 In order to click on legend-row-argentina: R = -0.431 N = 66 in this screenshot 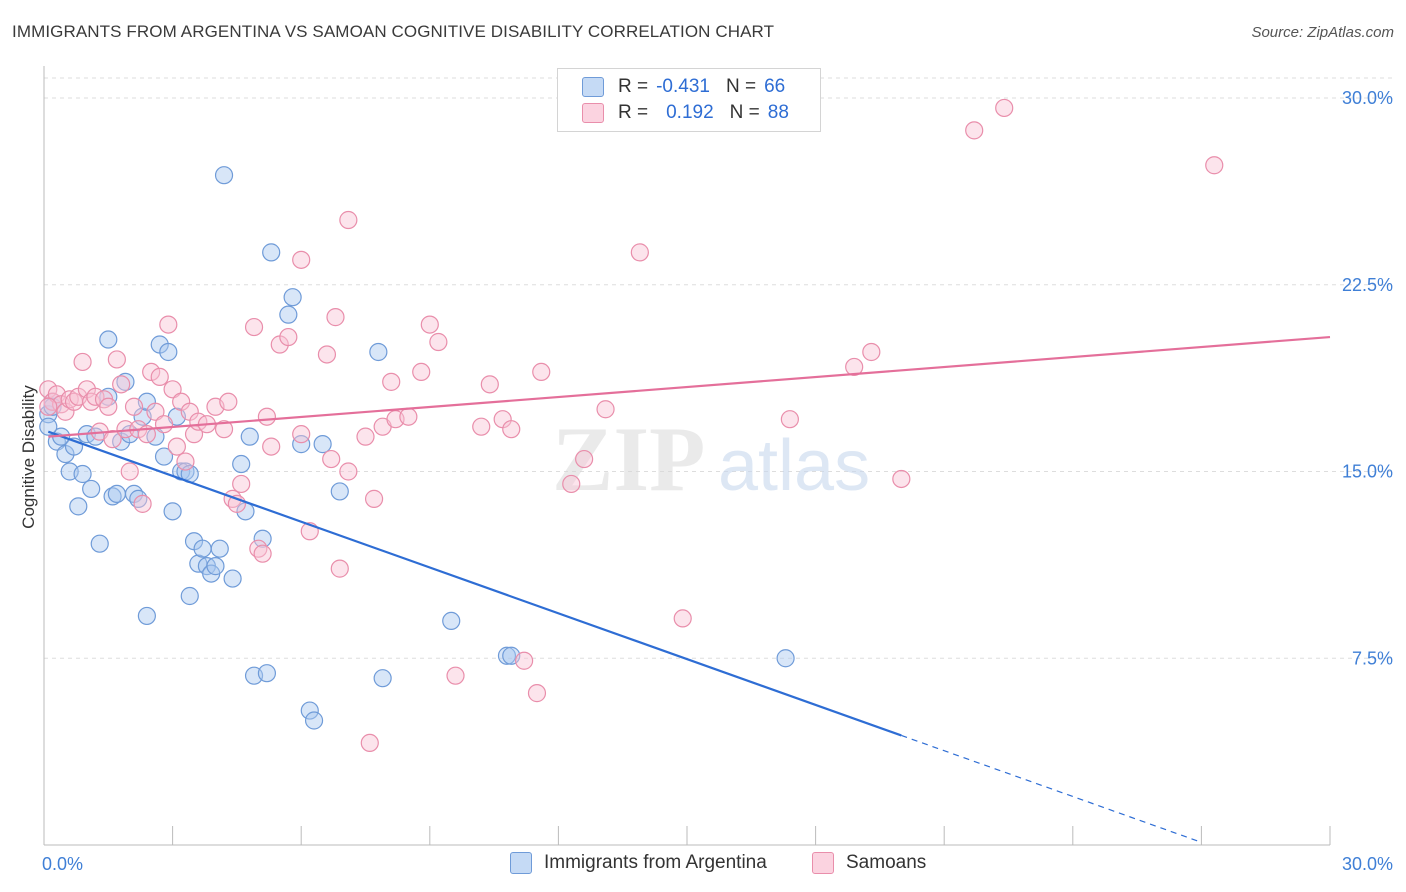, I will do `click(683, 87)`.